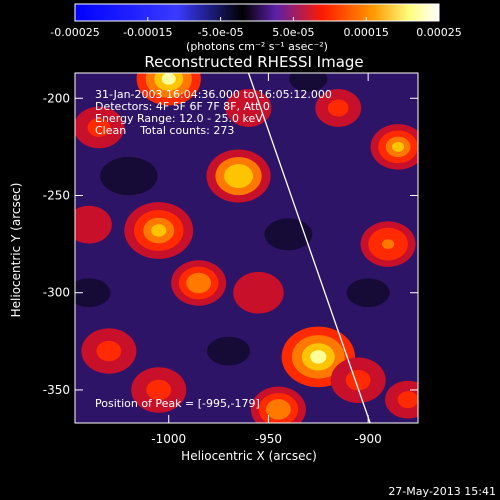  What do you see at coordinates (177, 403) in the screenshot?
I see `peak-position-label: Position of Peak = [-995,-179]` at bounding box center [177, 403].